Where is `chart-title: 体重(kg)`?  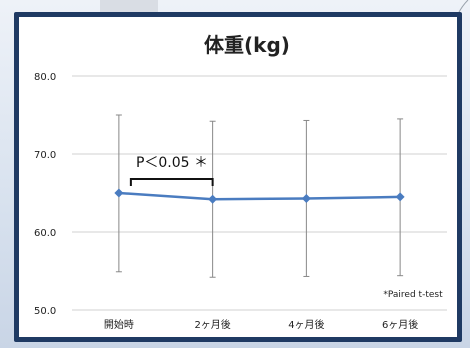 chart-title: 体重(kg) is located at coordinates (247, 45).